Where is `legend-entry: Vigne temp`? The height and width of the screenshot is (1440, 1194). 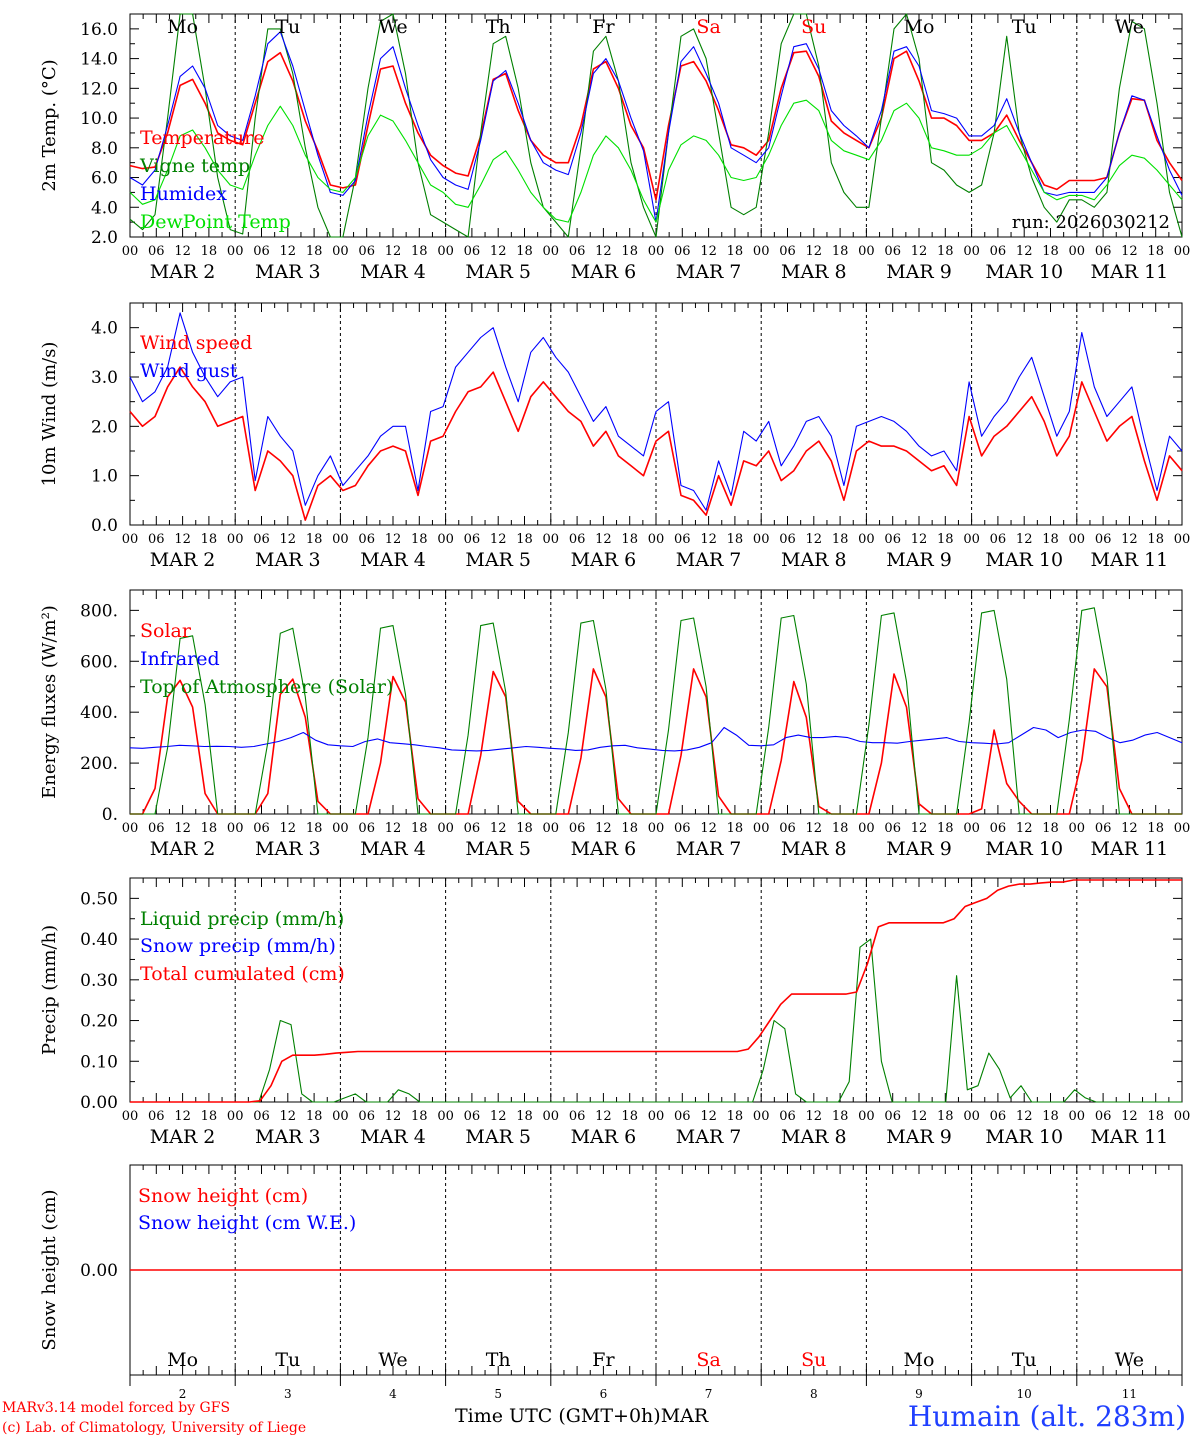 legend-entry: Vigne temp is located at coordinates (194, 166).